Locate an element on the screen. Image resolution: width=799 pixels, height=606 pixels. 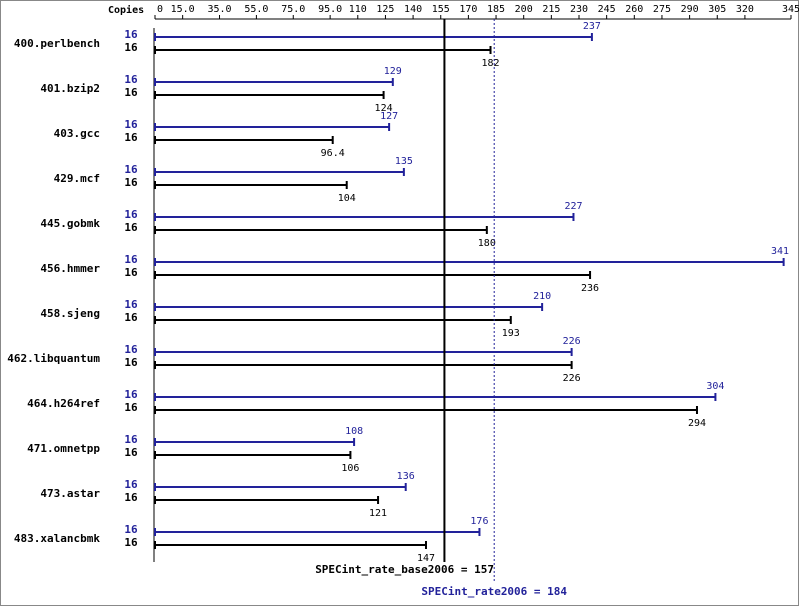
x-tick-label: 200 is located at coordinates (524, 9).